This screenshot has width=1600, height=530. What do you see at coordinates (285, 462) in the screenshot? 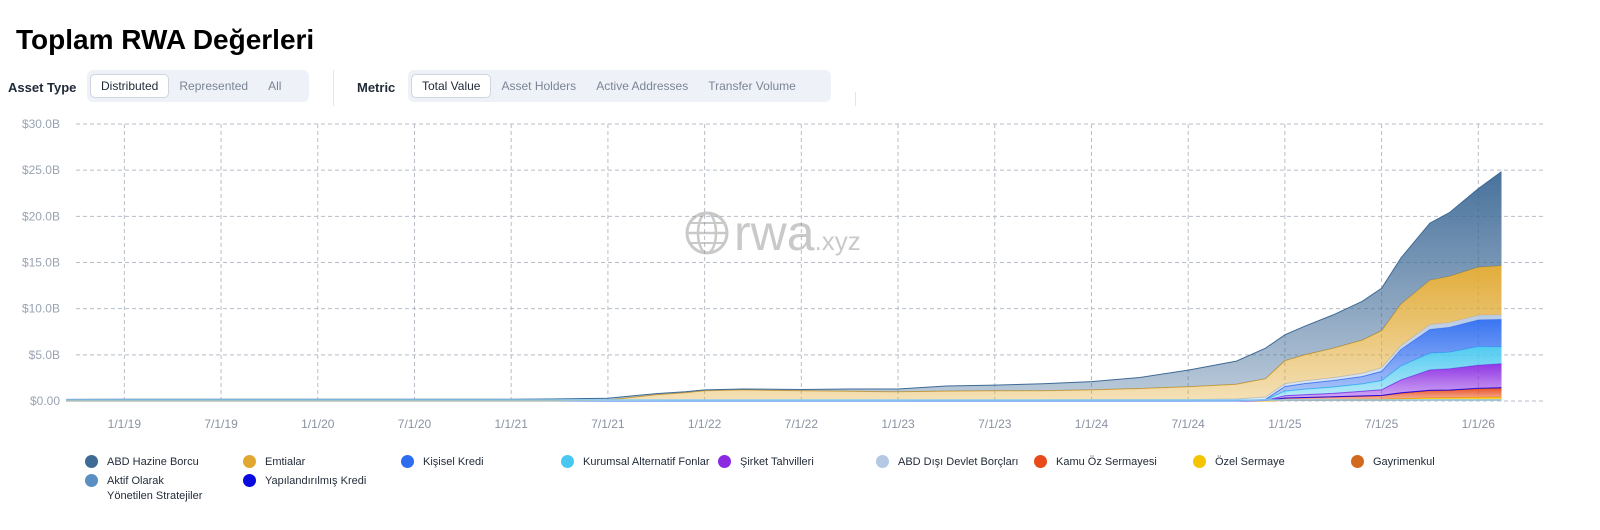
I see `legend-label: Emtialar` at bounding box center [285, 462].